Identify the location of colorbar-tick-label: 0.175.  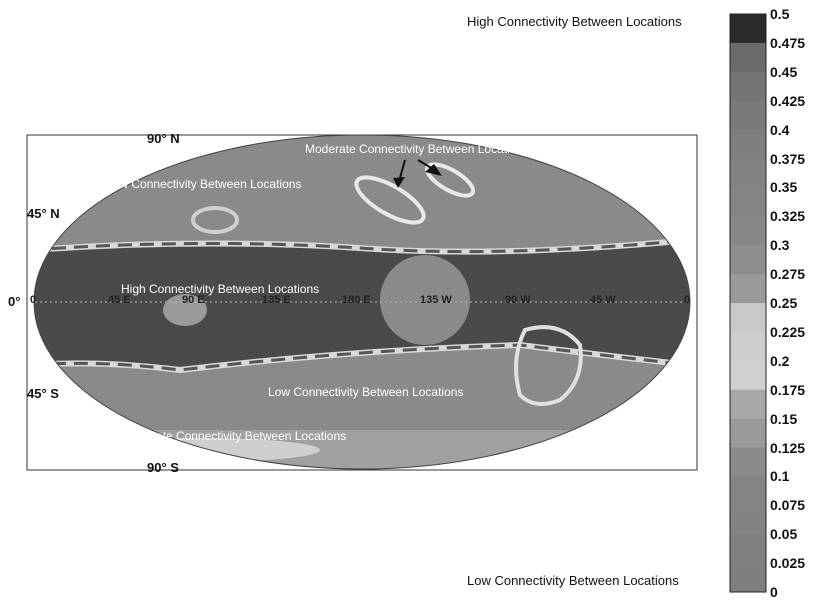
(788, 389).